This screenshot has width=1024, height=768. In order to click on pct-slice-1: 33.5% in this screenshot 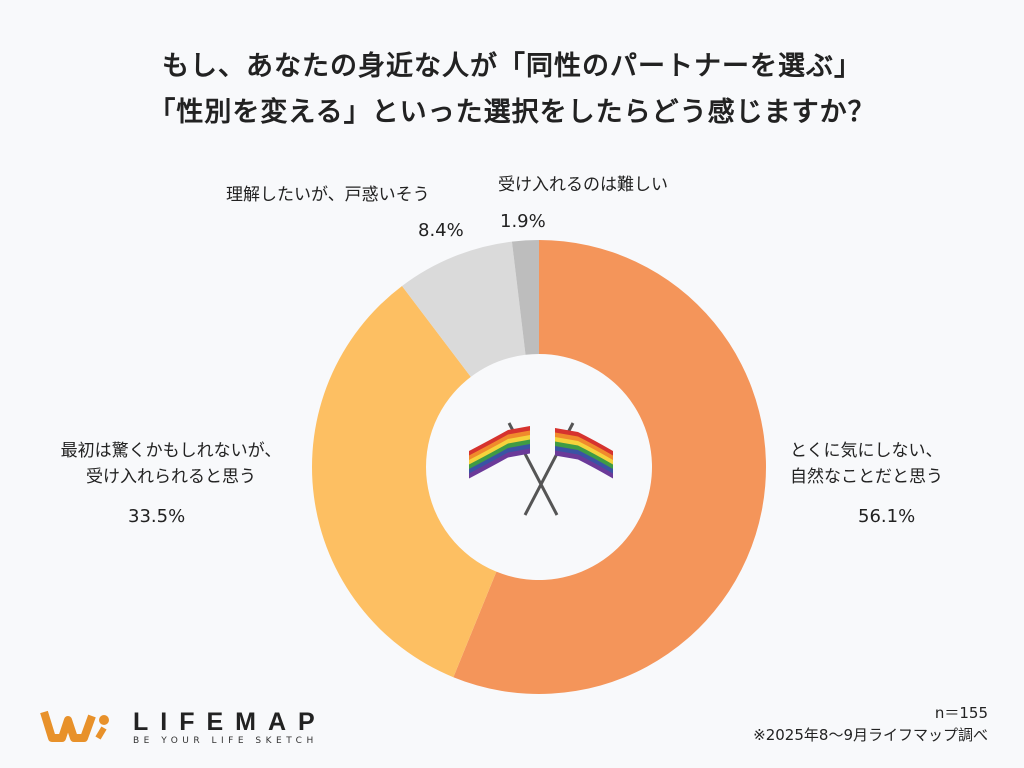, I will do `click(157, 516)`.